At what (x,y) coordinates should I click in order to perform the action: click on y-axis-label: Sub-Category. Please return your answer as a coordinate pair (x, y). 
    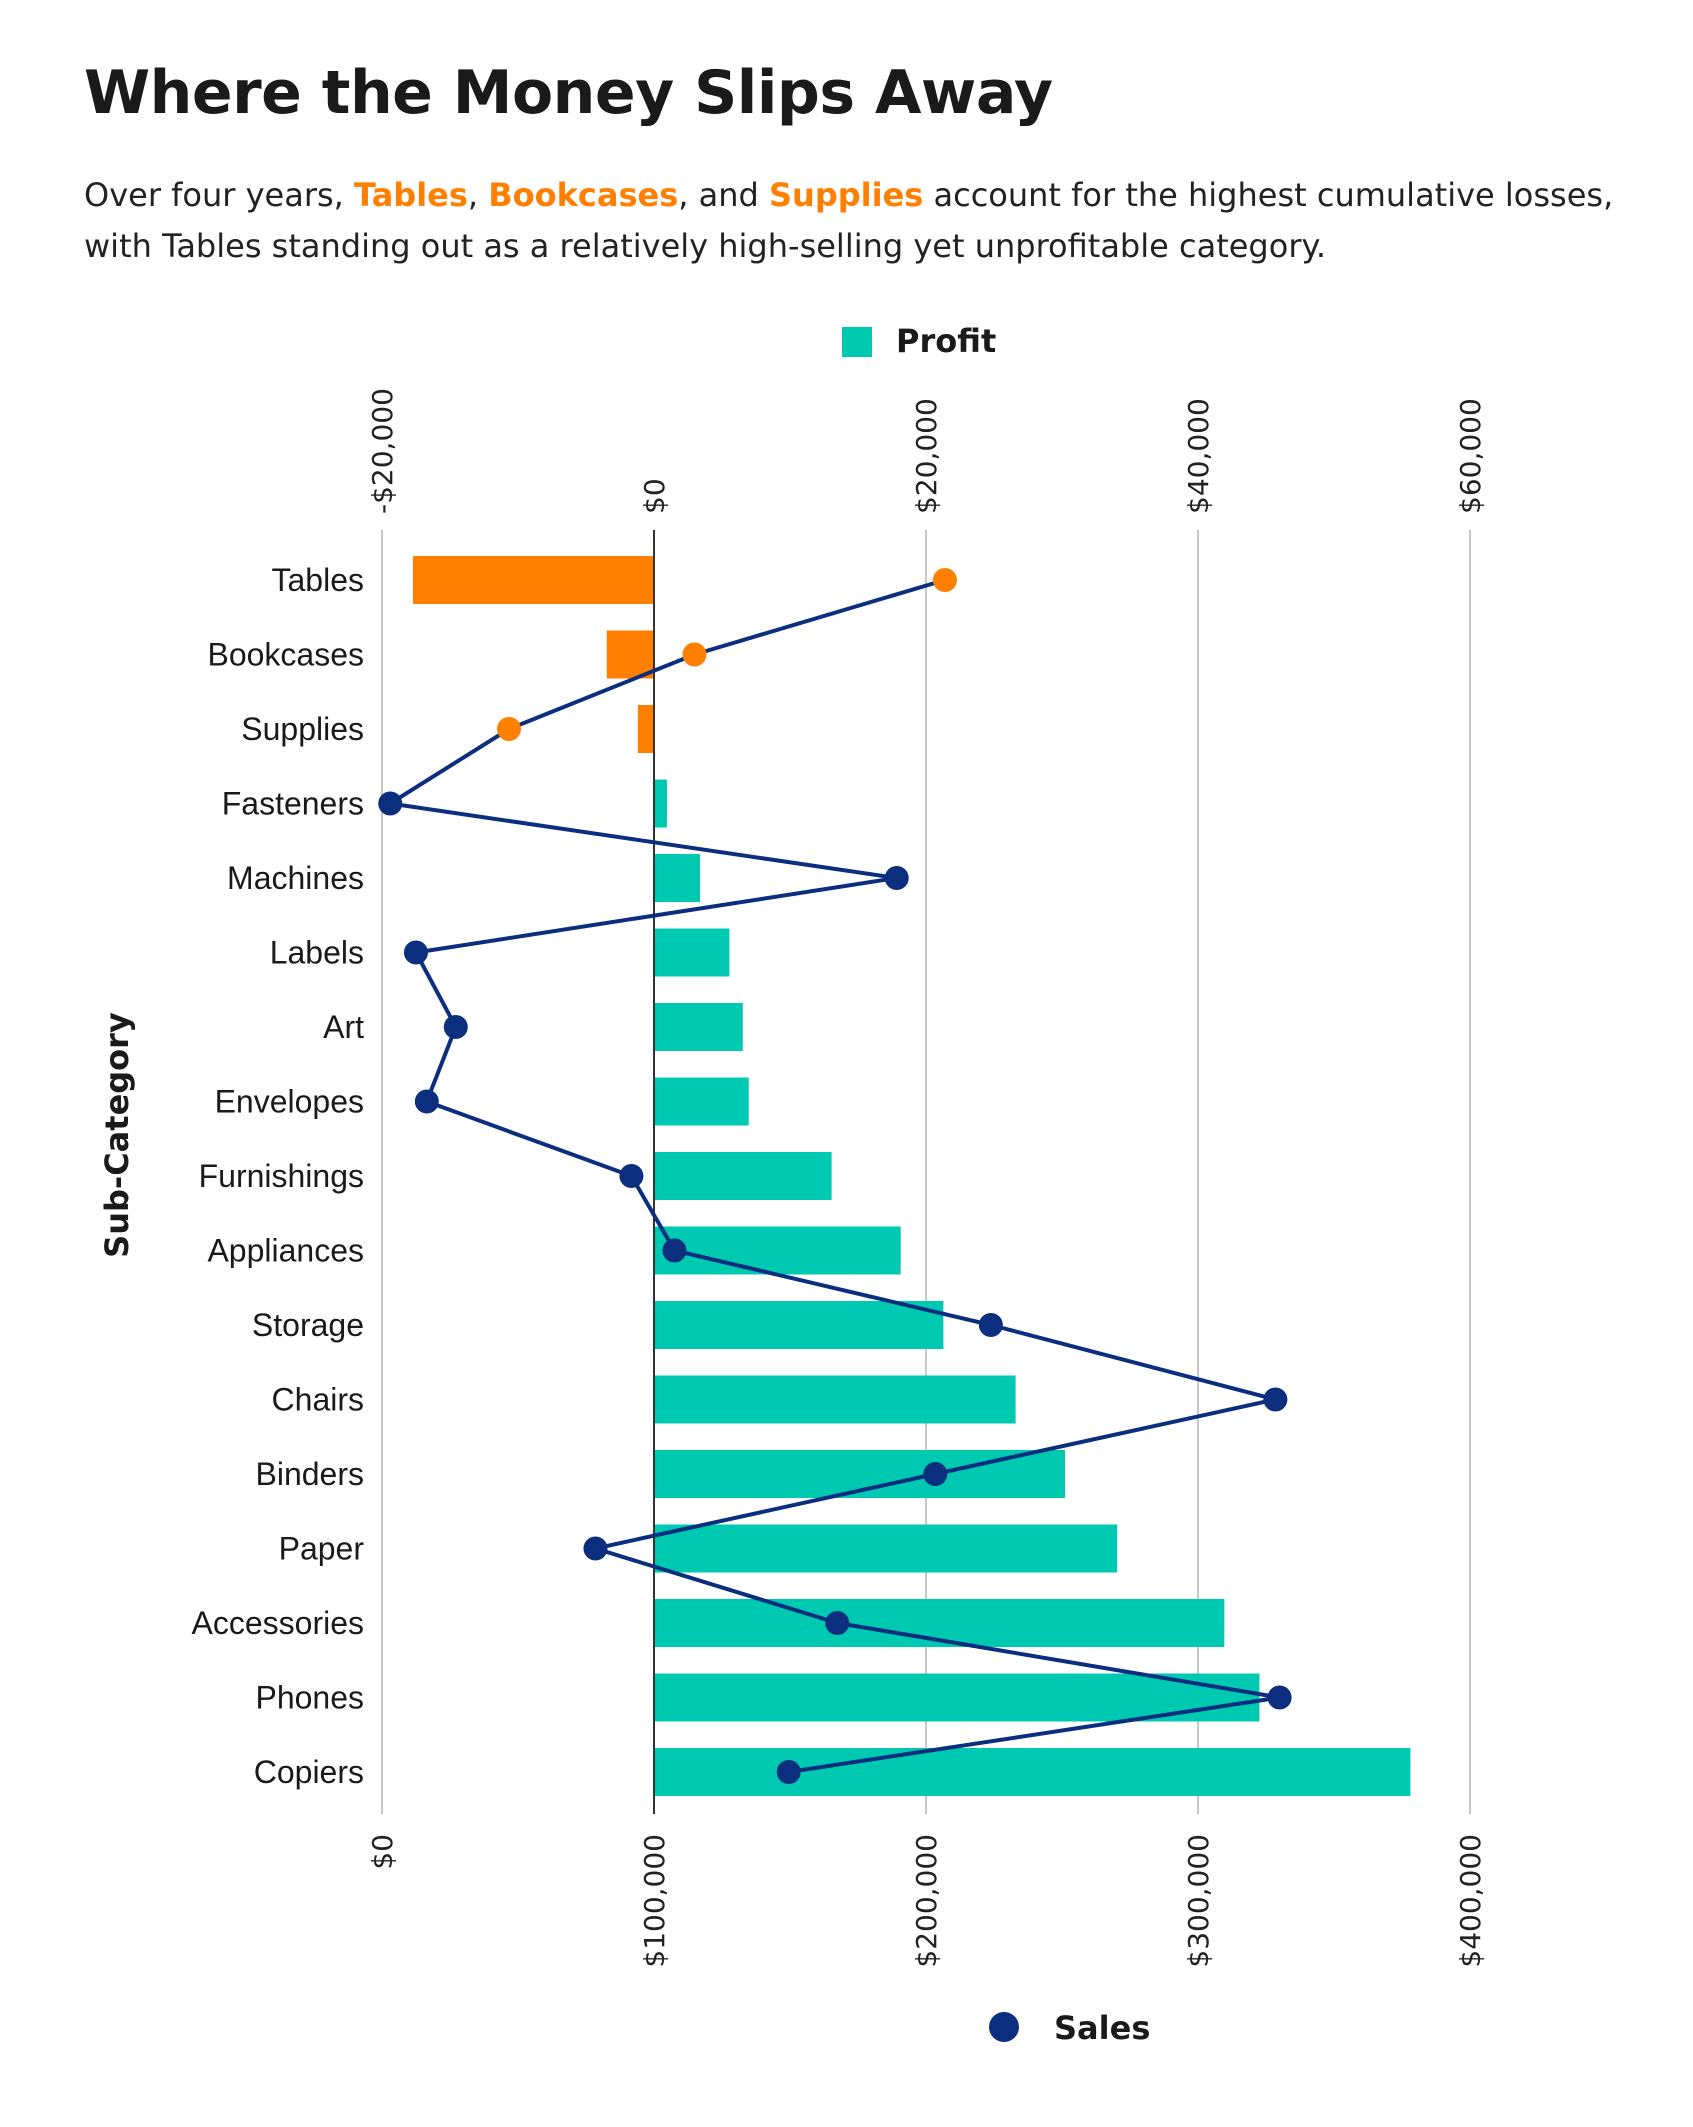
    Looking at the image, I should click on (117, 1135).